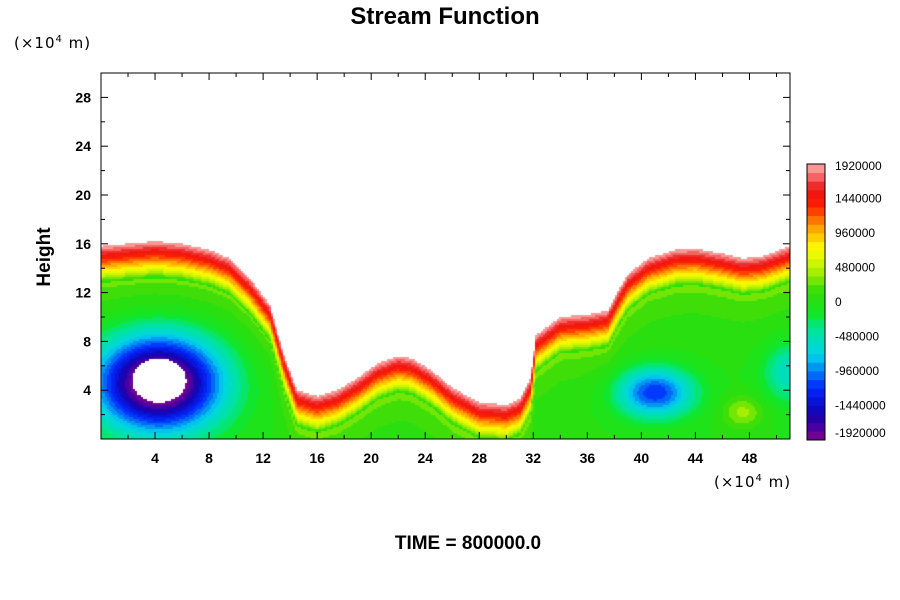 This screenshot has width=900, height=600. I want to click on colorbar-tick-label: 1920000, so click(858, 166).